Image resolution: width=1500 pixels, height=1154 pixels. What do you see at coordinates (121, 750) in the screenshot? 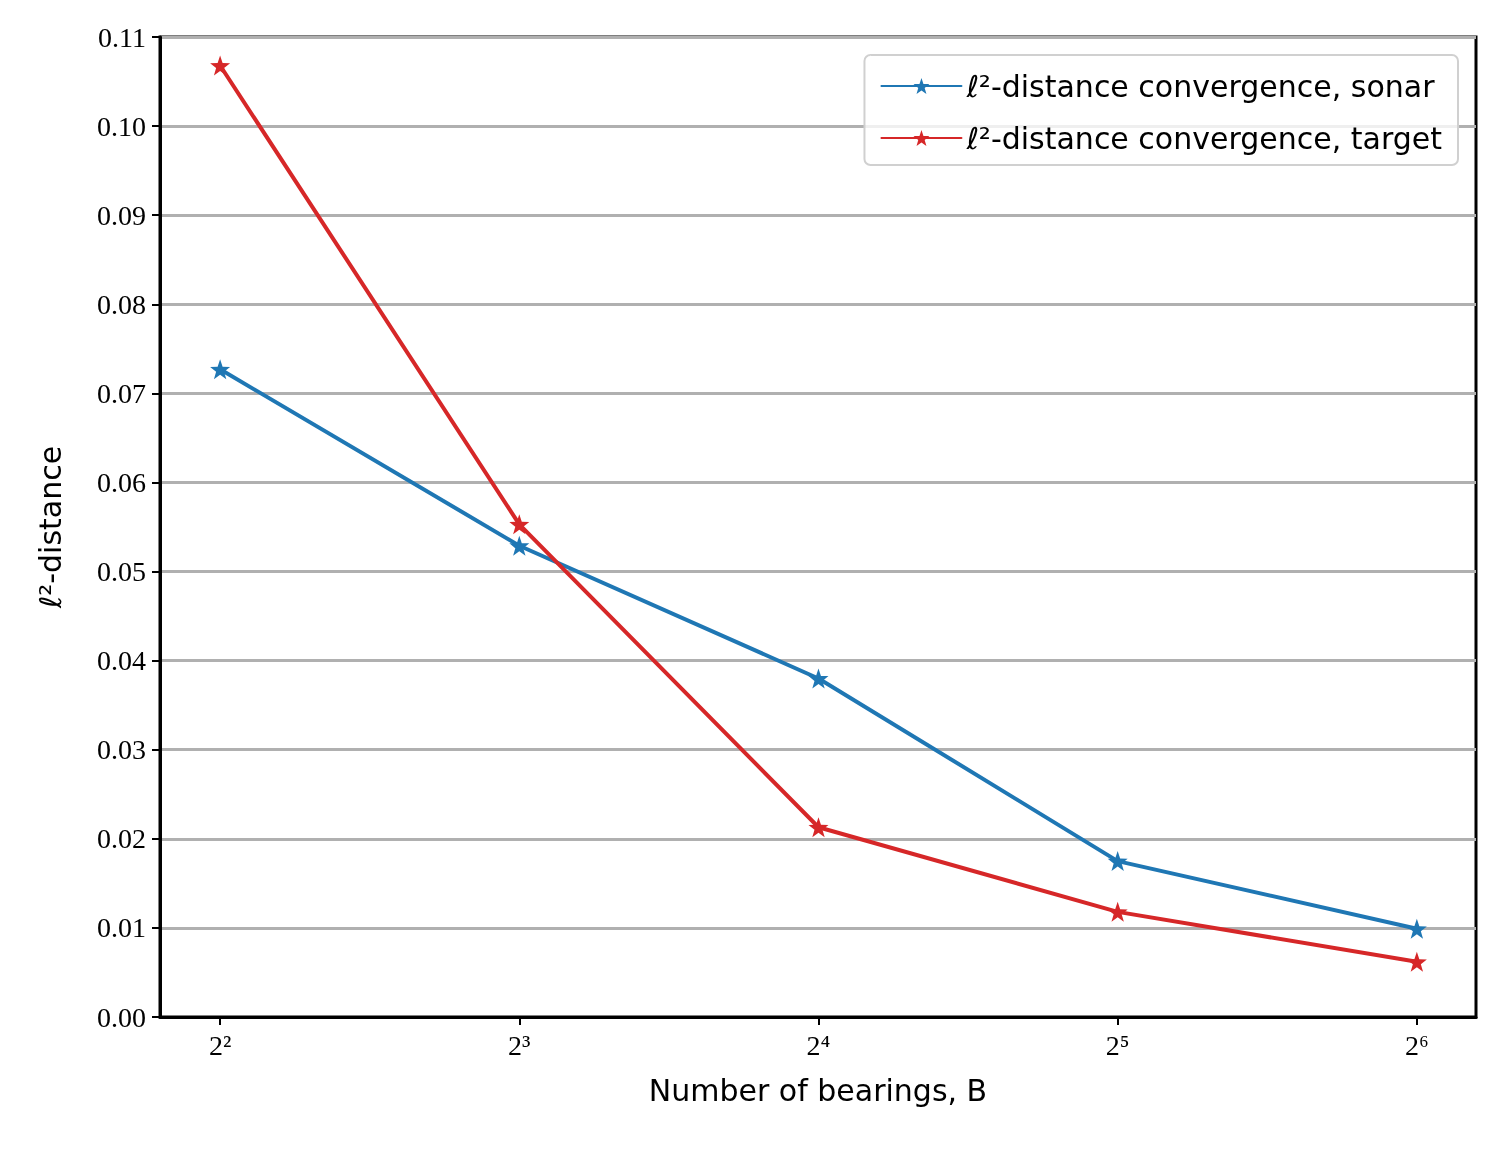
I see `y-tick-label: 0.03` at bounding box center [121, 750].